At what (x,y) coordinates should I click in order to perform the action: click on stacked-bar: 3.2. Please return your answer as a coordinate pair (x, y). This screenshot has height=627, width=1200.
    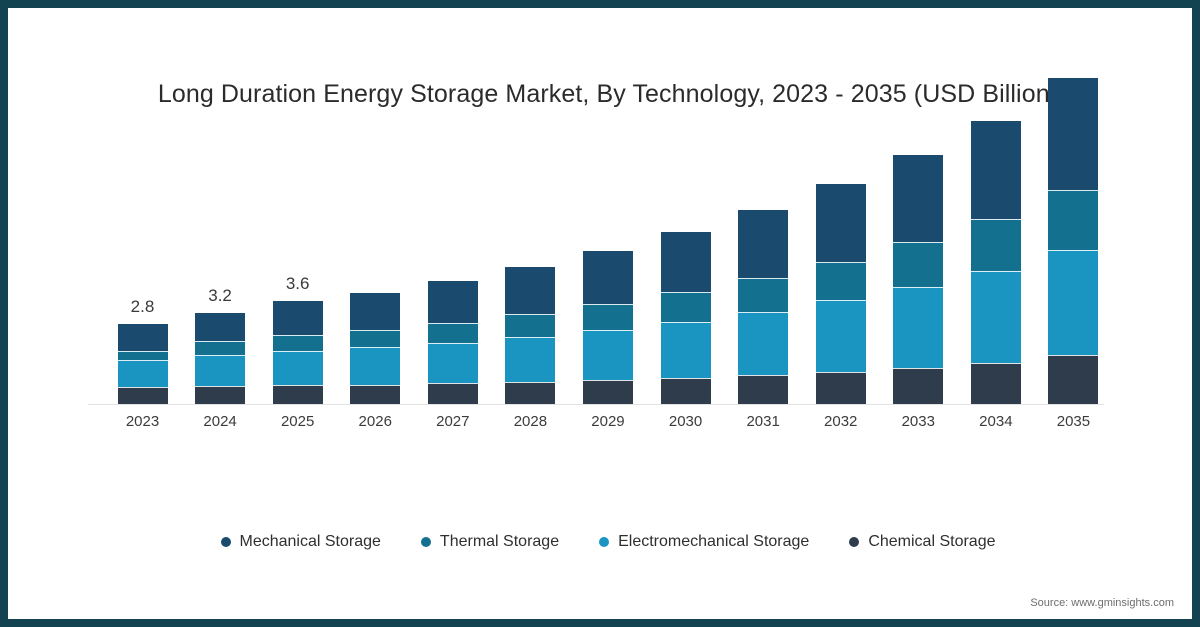
    Looking at the image, I should click on (220, 345).